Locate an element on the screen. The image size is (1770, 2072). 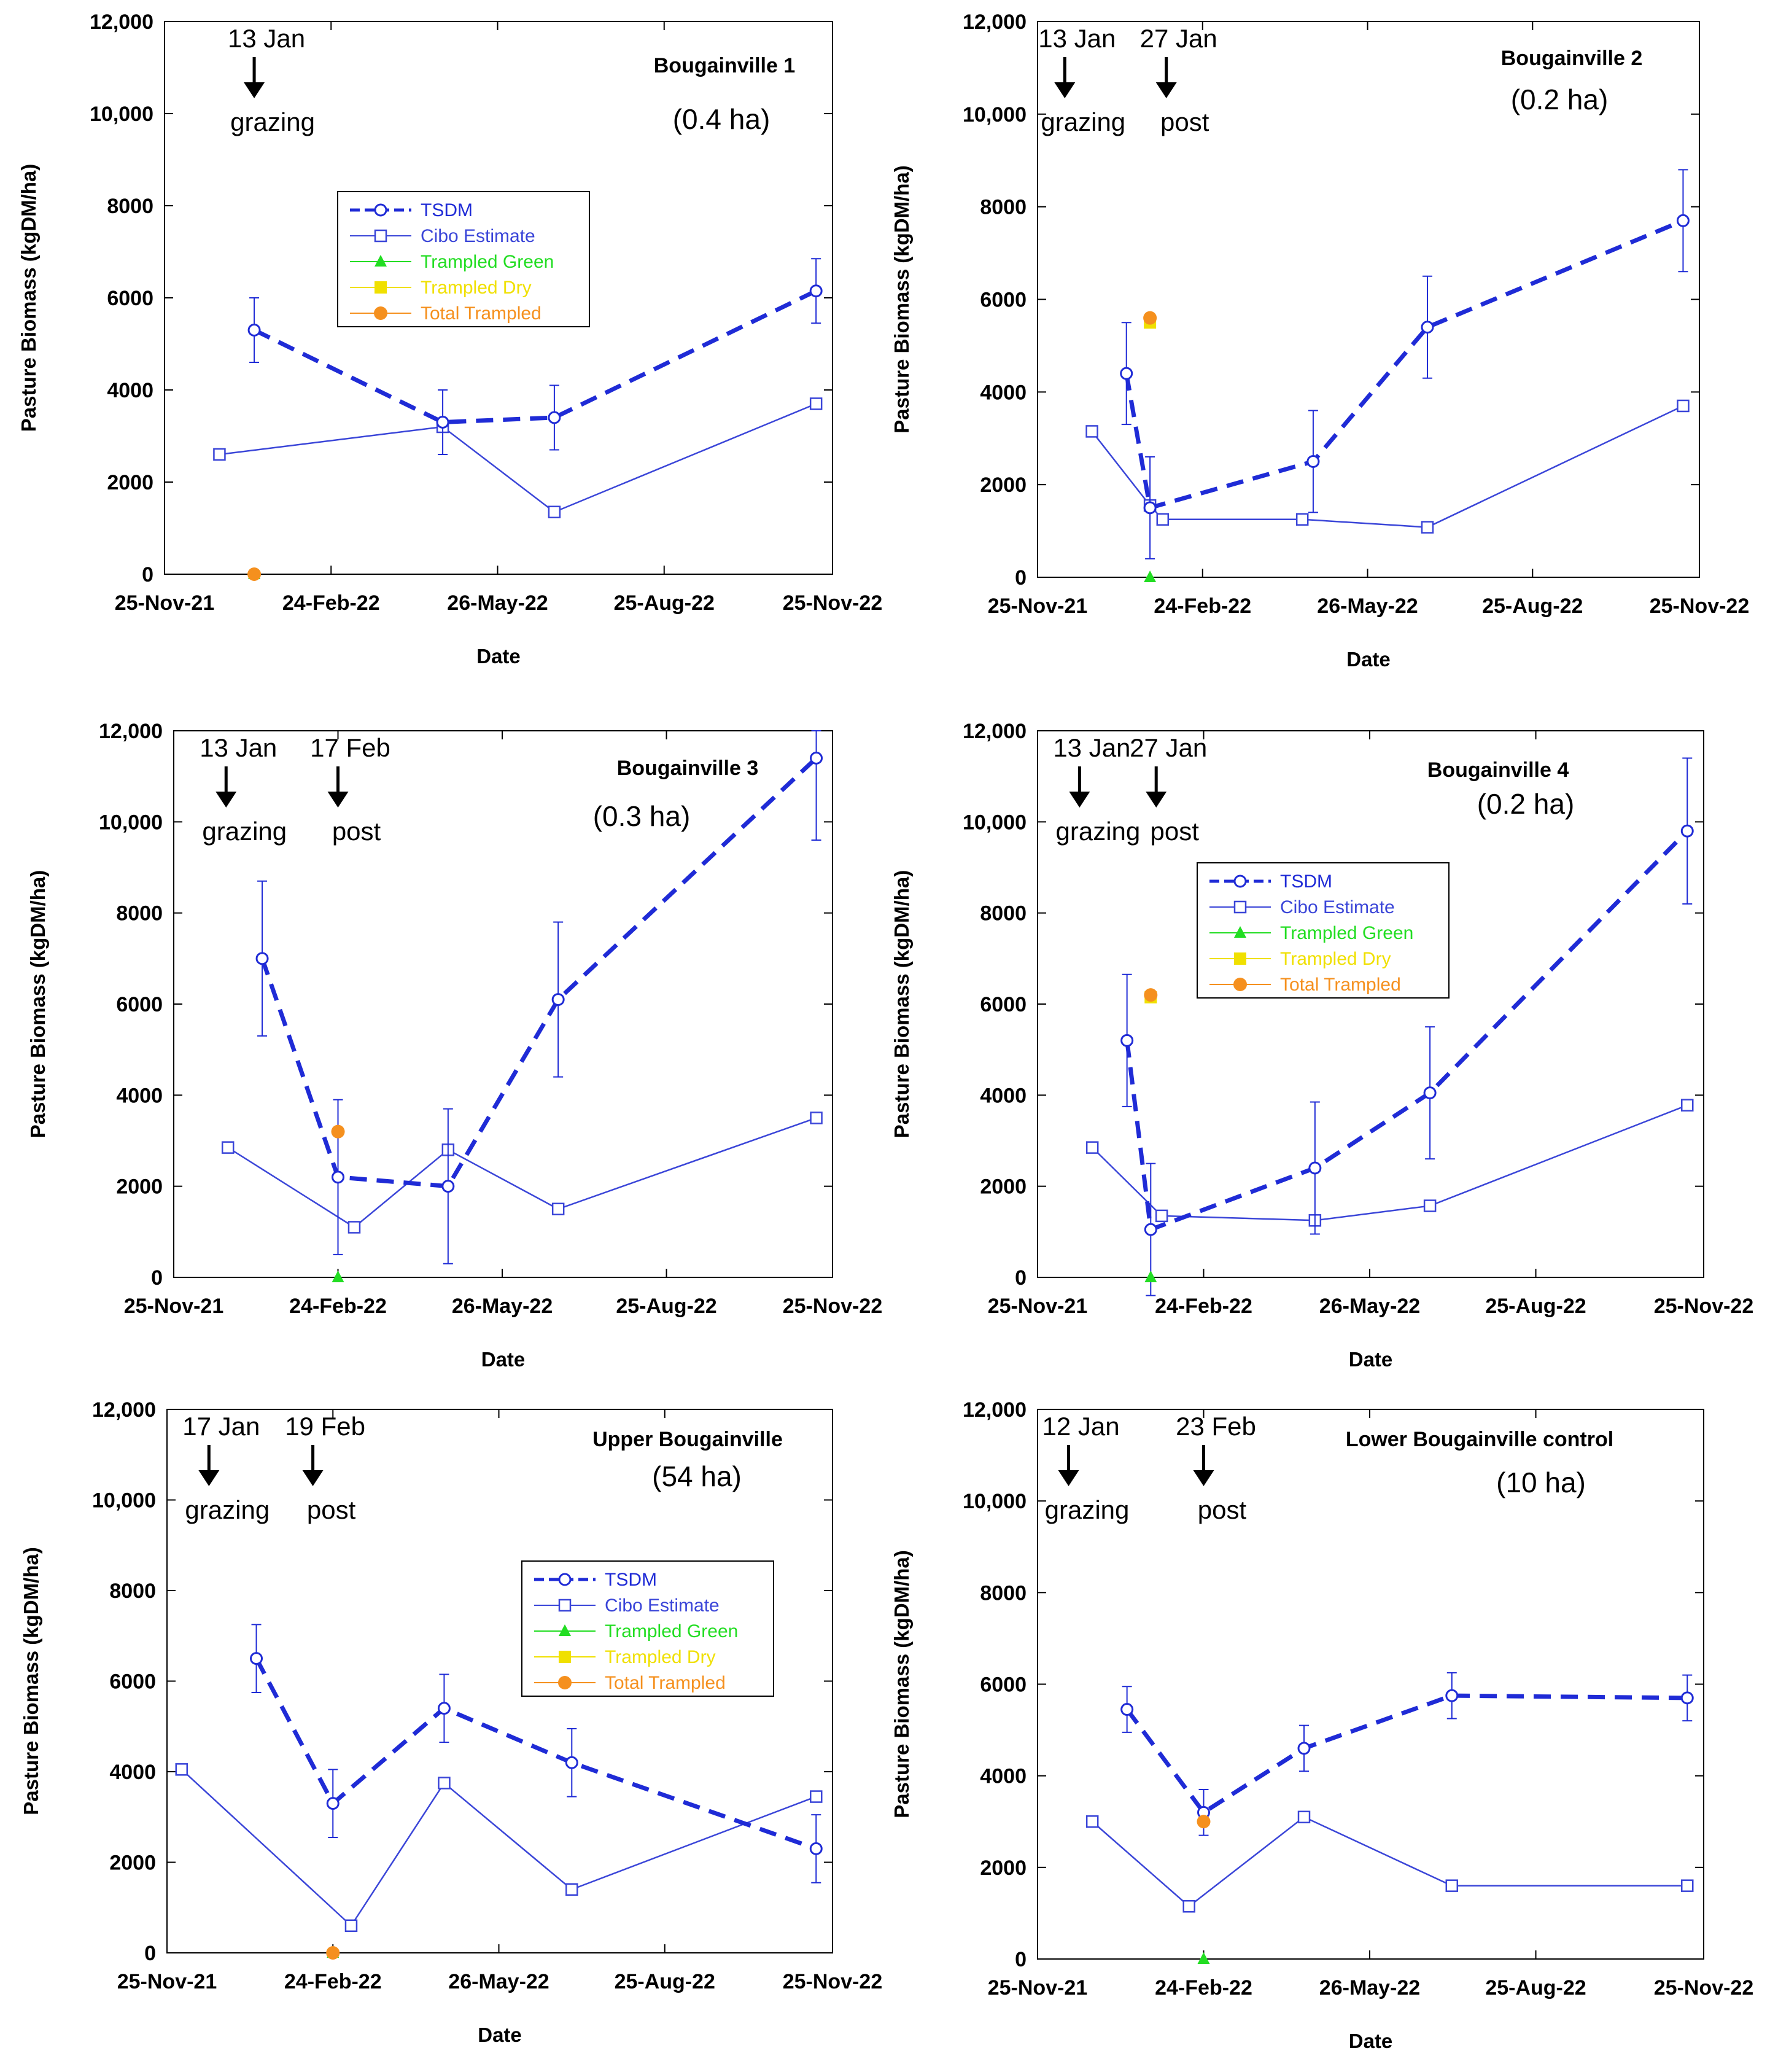
area-label: (10 ha) is located at coordinates (1541, 1482).